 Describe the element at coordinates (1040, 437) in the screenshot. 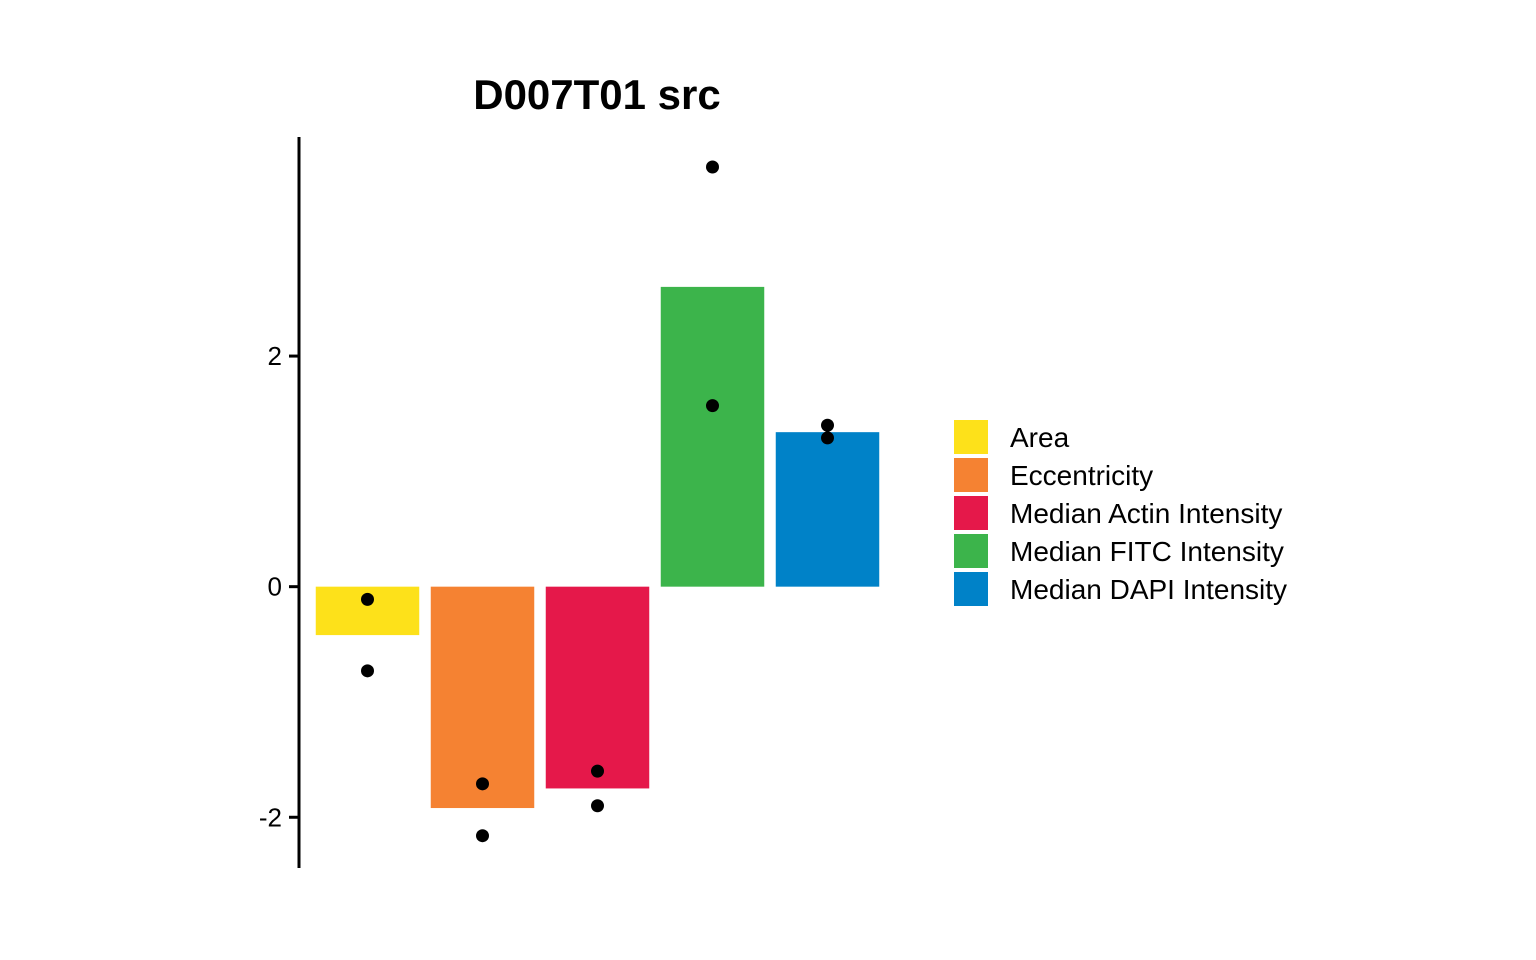

I see `legend-label: Area` at that location.